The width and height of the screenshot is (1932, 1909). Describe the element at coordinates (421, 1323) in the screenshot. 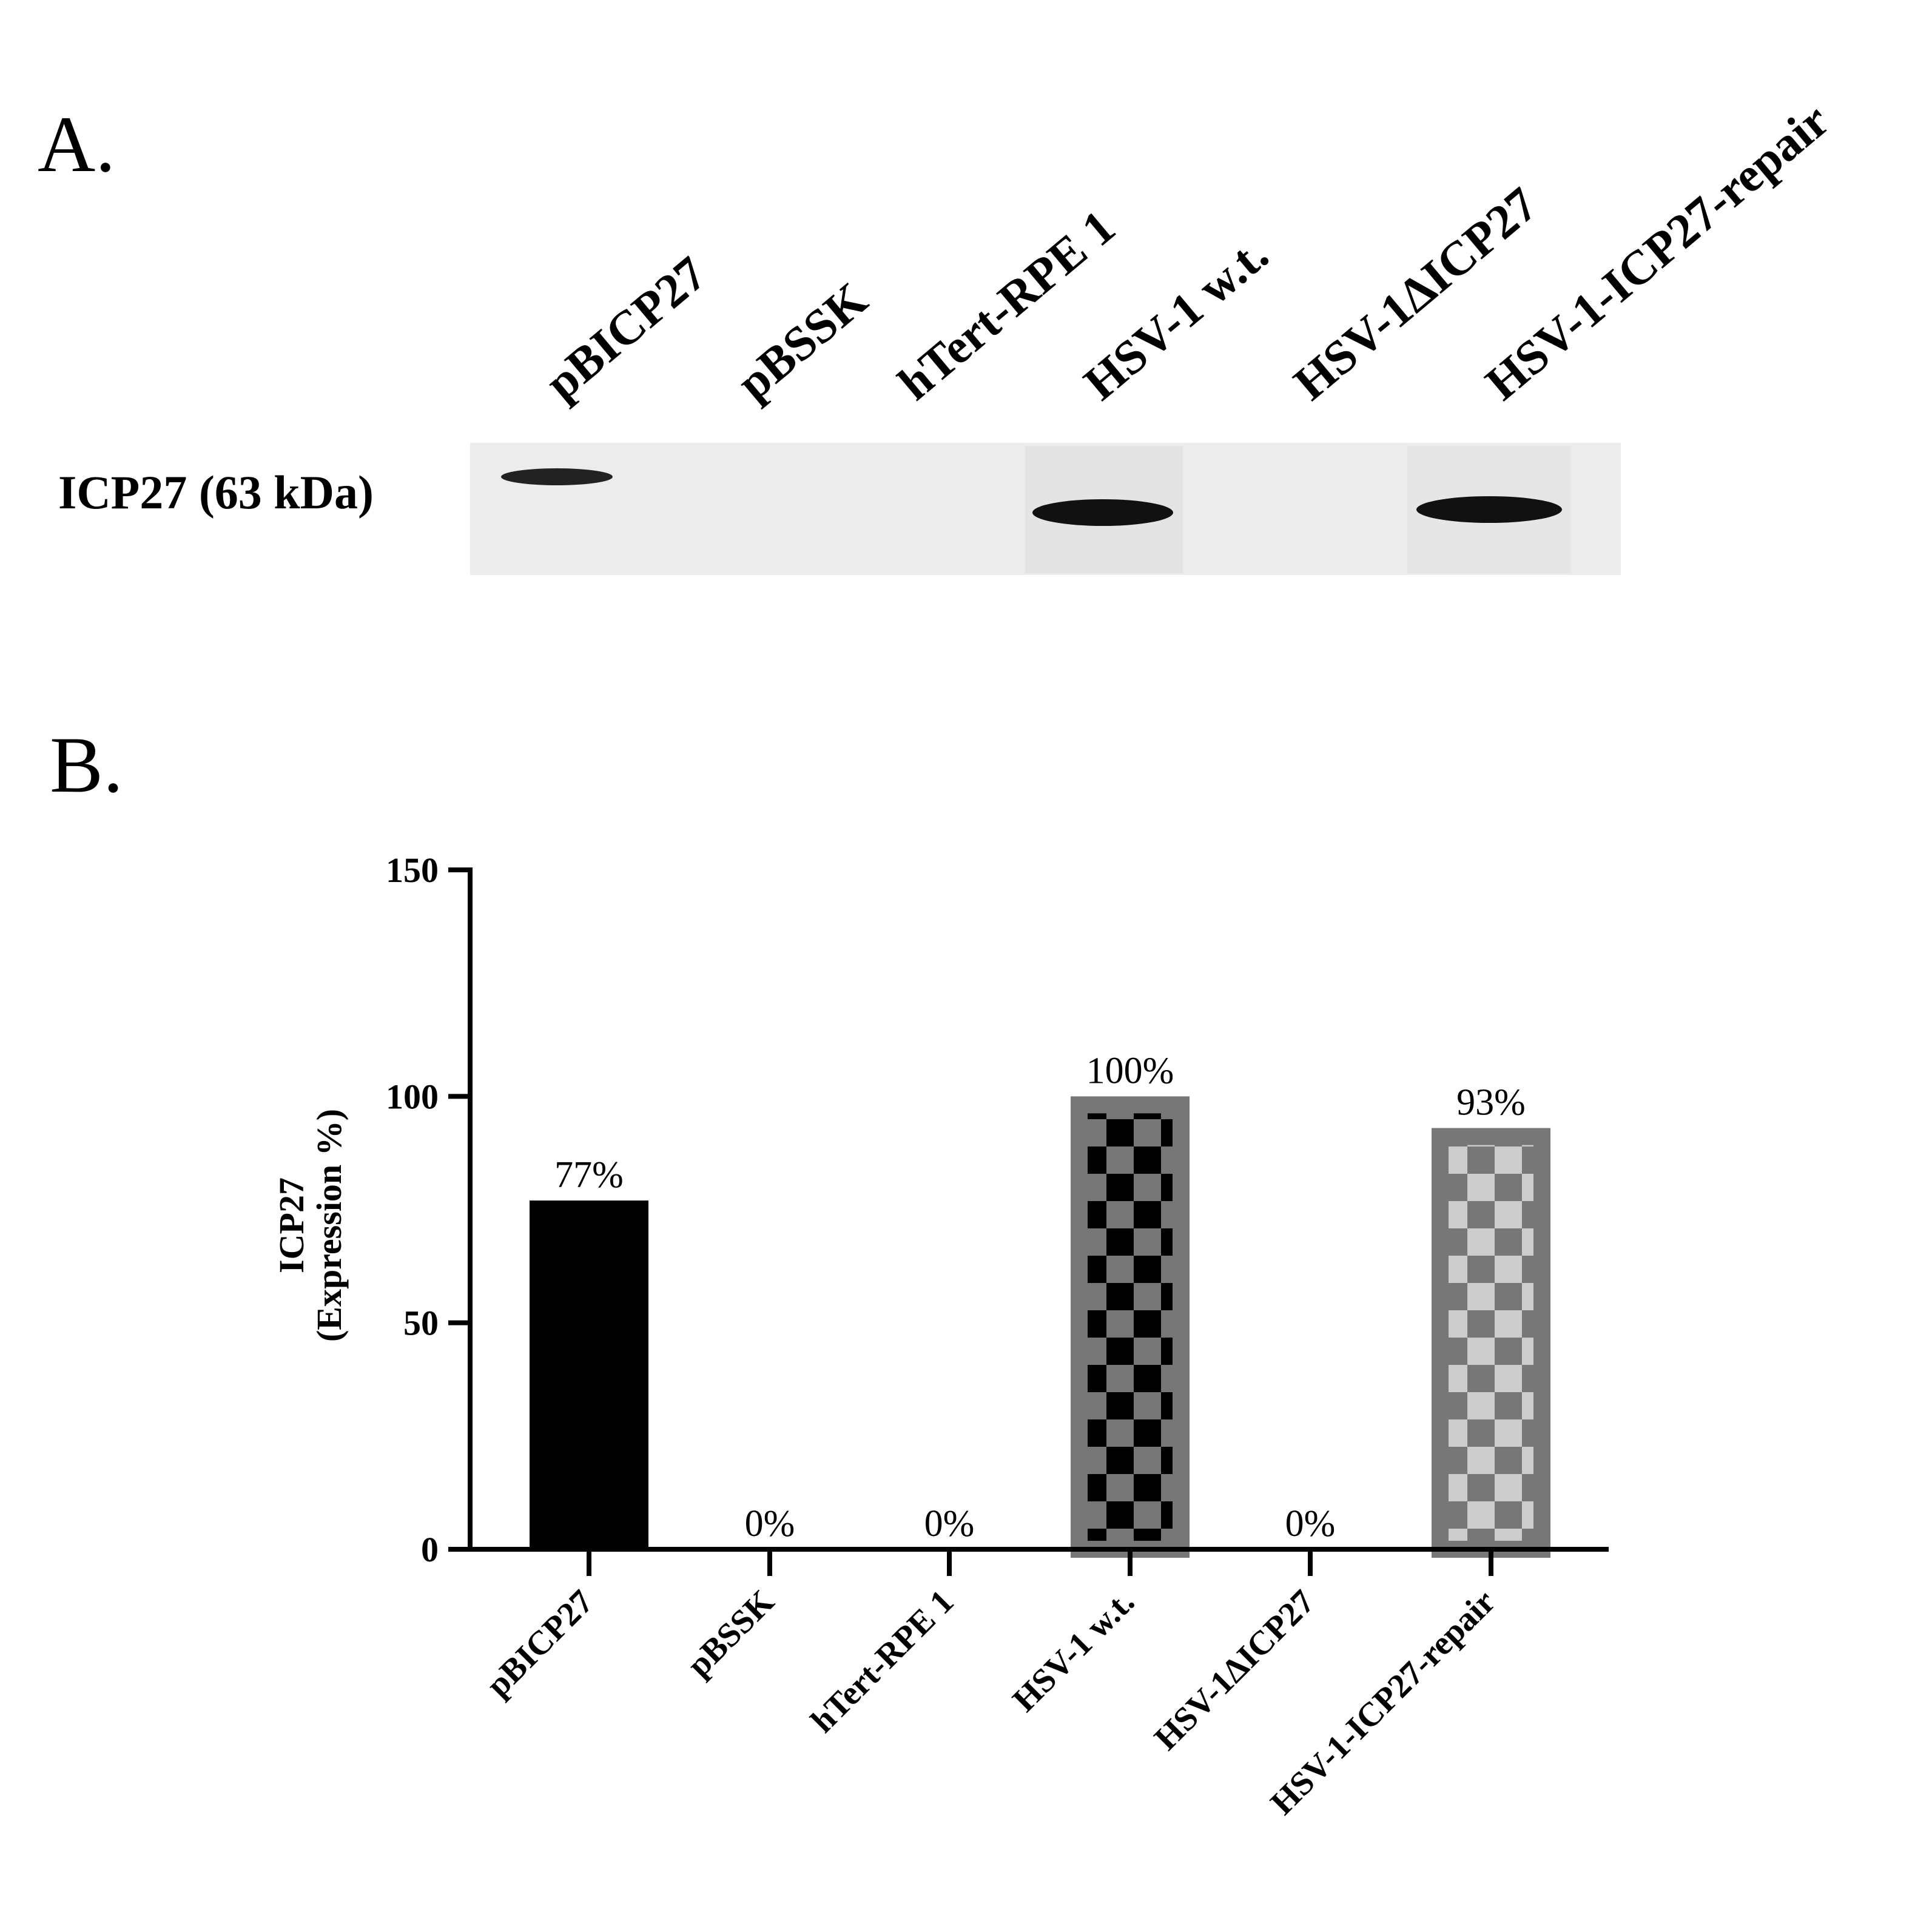

I see `y-tick-label: 50` at that location.